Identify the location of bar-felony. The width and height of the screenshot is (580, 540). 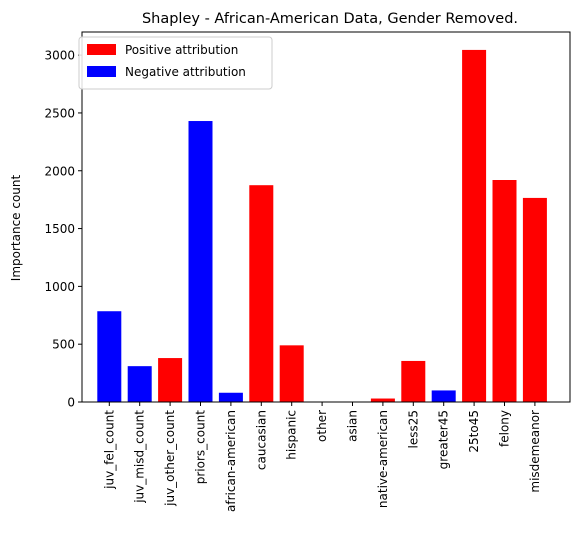
(504, 291).